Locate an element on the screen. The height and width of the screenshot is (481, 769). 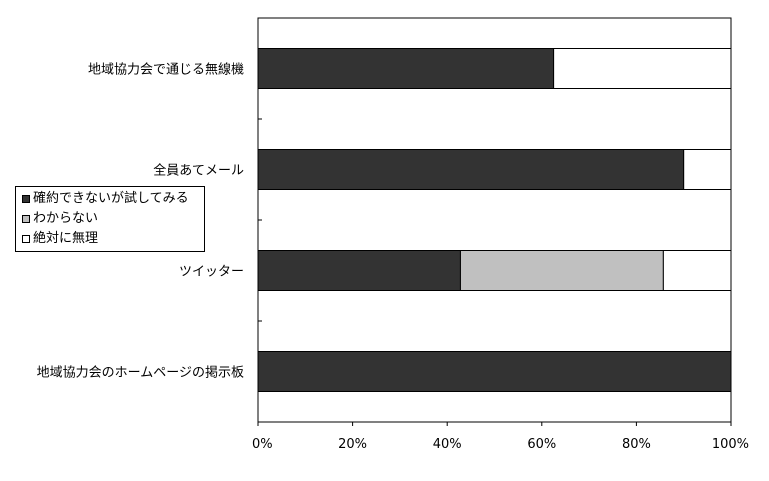
x-tick-label-3: 60% is located at coordinates (541, 444).